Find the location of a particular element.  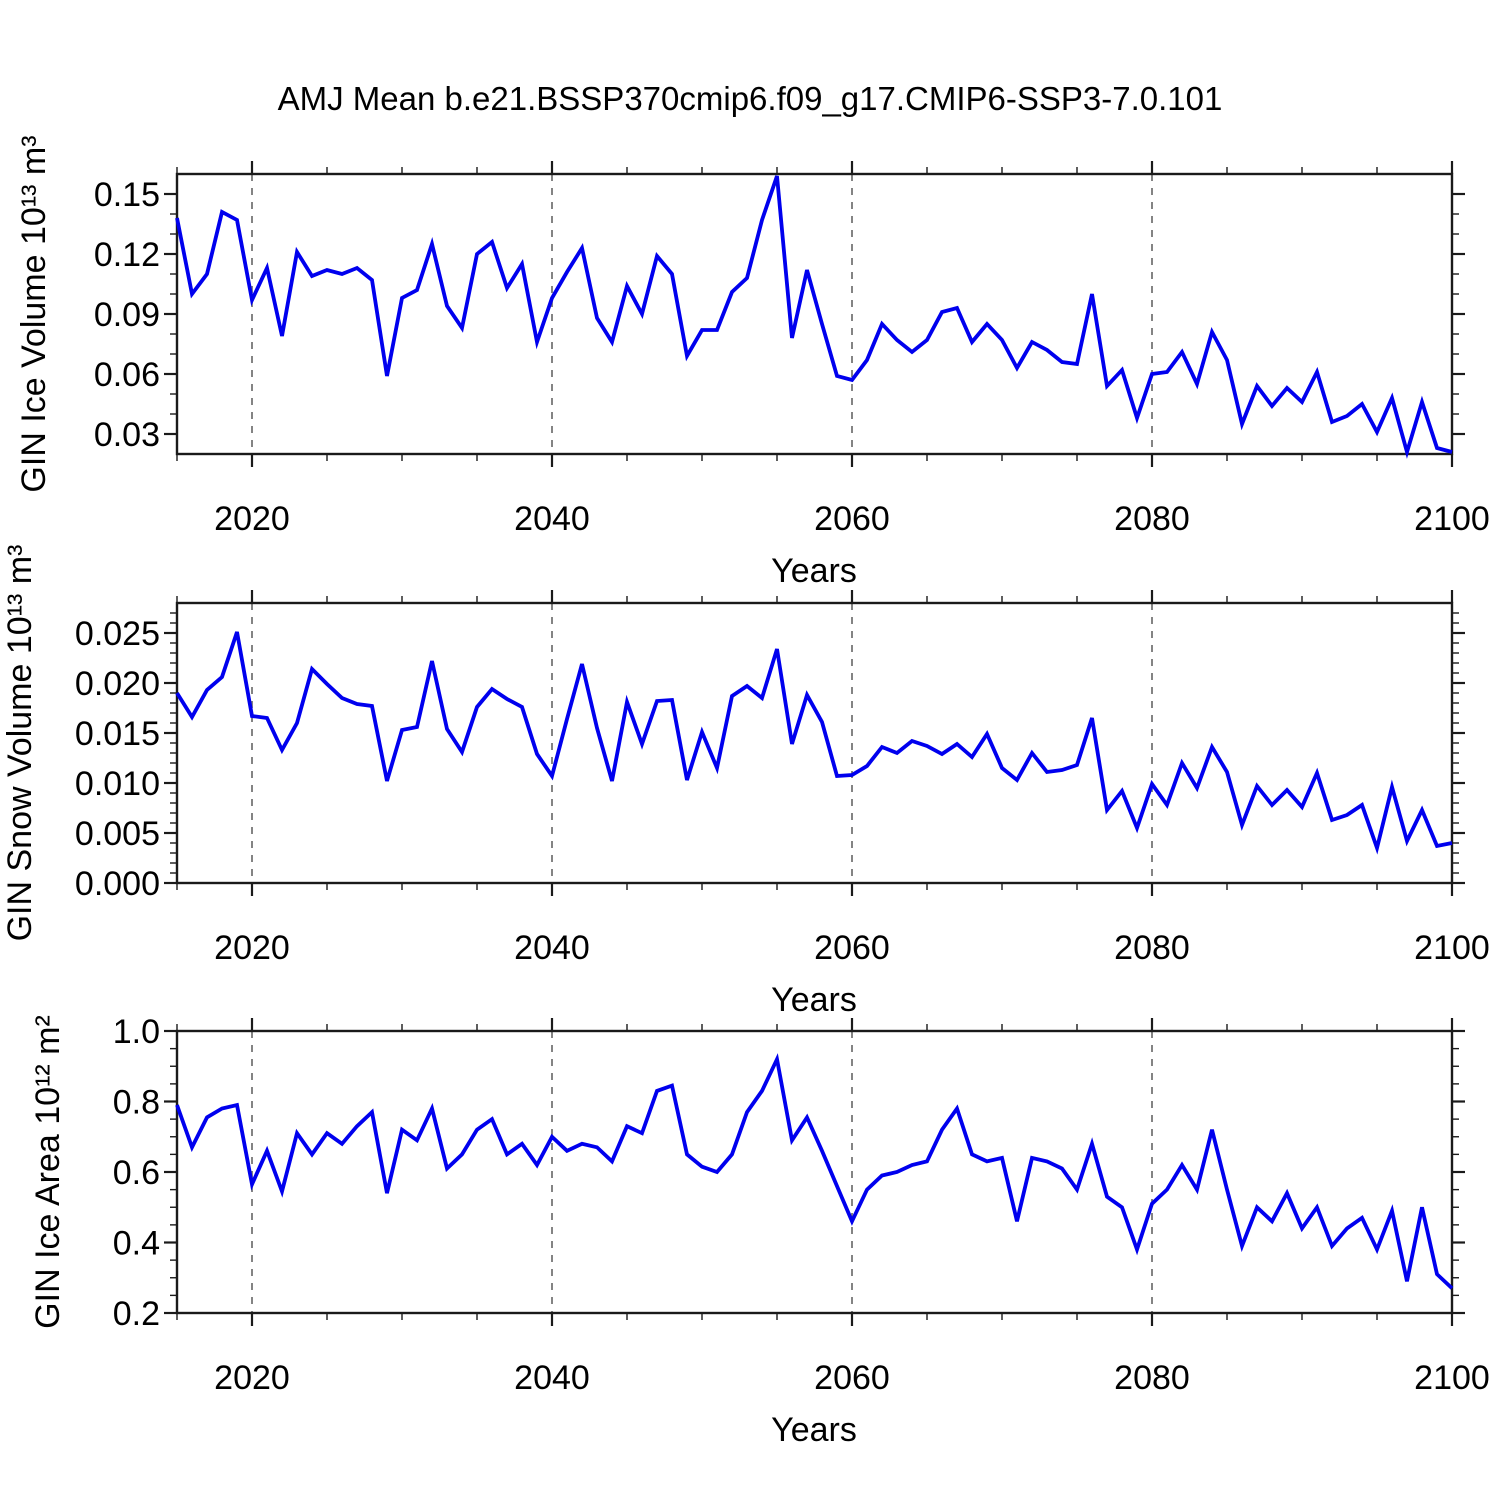

x-axis-title-panel-2: Years is located at coordinates (814, 1000).